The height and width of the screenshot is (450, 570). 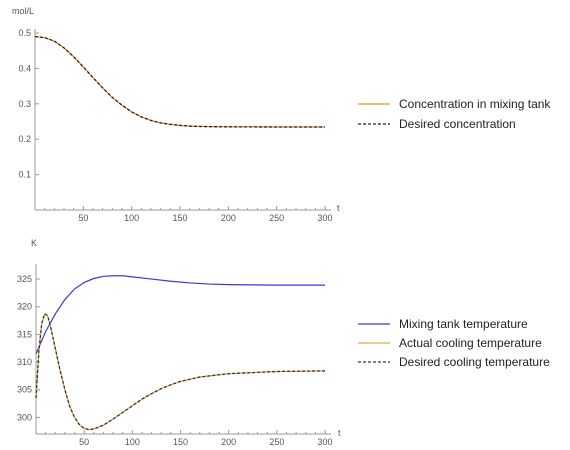 I want to click on y-tick-label: 0.2, so click(x=24, y=139).